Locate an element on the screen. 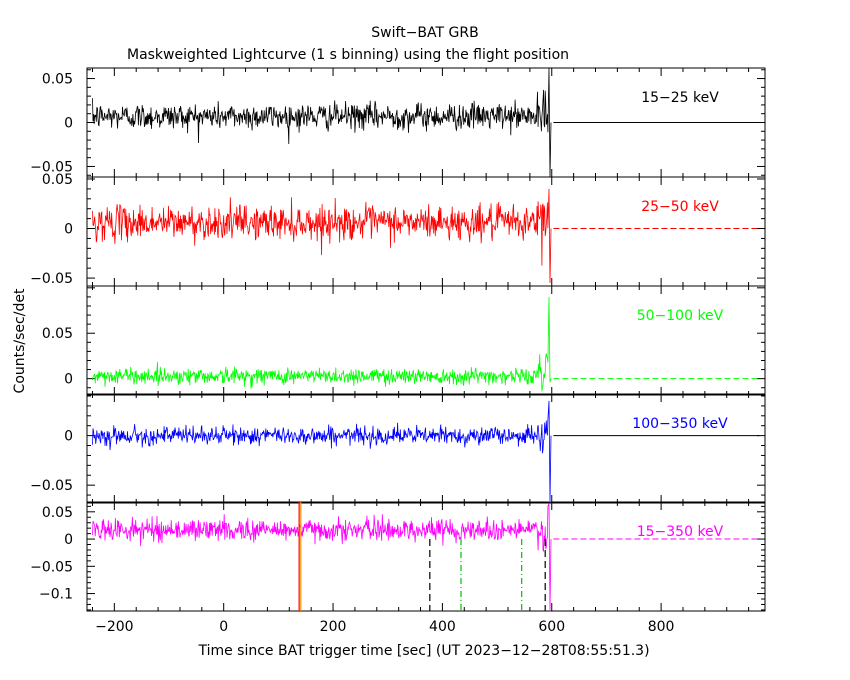 This screenshot has height=680, width=850. x-tick-label: 200 is located at coordinates (333, 627).